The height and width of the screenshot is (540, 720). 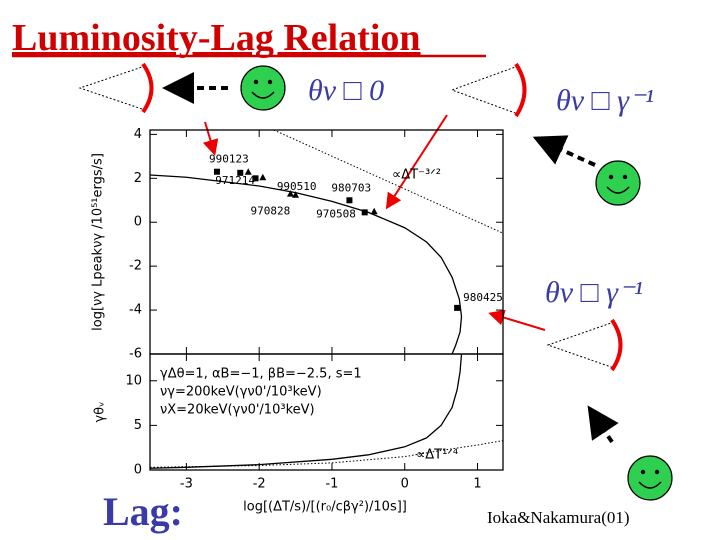 What do you see at coordinates (346, 90) in the screenshot?
I see `condition: θv □ 0` at bounding box center [346, 90].